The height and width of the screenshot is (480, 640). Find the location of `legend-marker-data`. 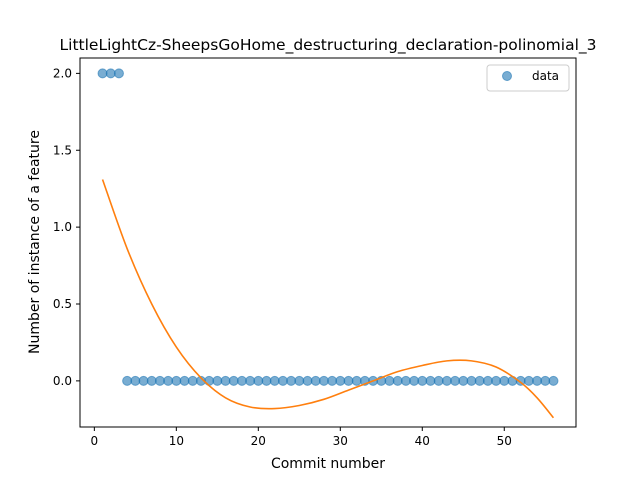

legend-marker-data is located at coordinates (507, 76).